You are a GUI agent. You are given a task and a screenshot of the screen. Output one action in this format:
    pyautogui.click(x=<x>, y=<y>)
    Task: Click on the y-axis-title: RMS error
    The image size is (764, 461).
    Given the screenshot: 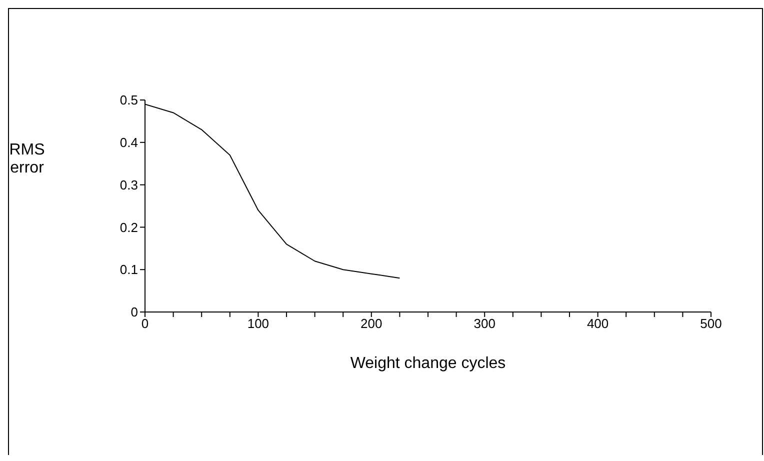 What is the action you would take?
    pyautogui.click(x=27, y=159)
    